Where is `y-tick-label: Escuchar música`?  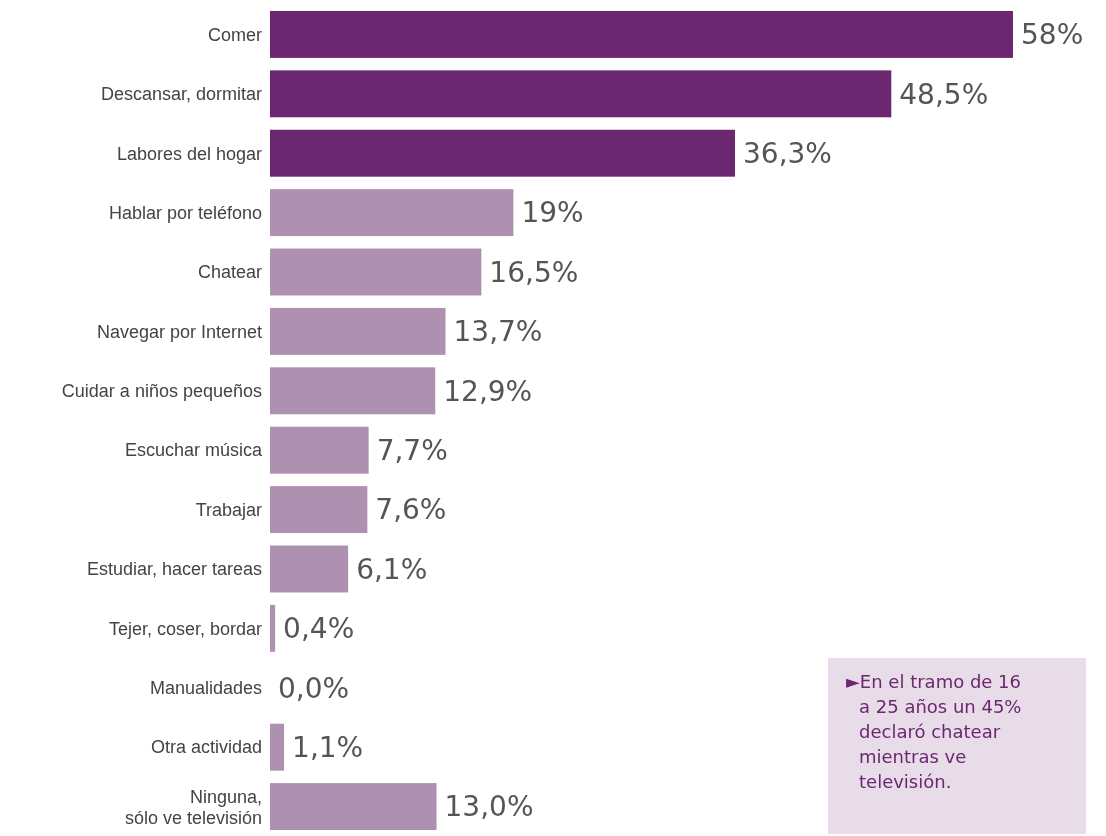 y-tick-label: Escuchar música is located at coordinates (193, 450).